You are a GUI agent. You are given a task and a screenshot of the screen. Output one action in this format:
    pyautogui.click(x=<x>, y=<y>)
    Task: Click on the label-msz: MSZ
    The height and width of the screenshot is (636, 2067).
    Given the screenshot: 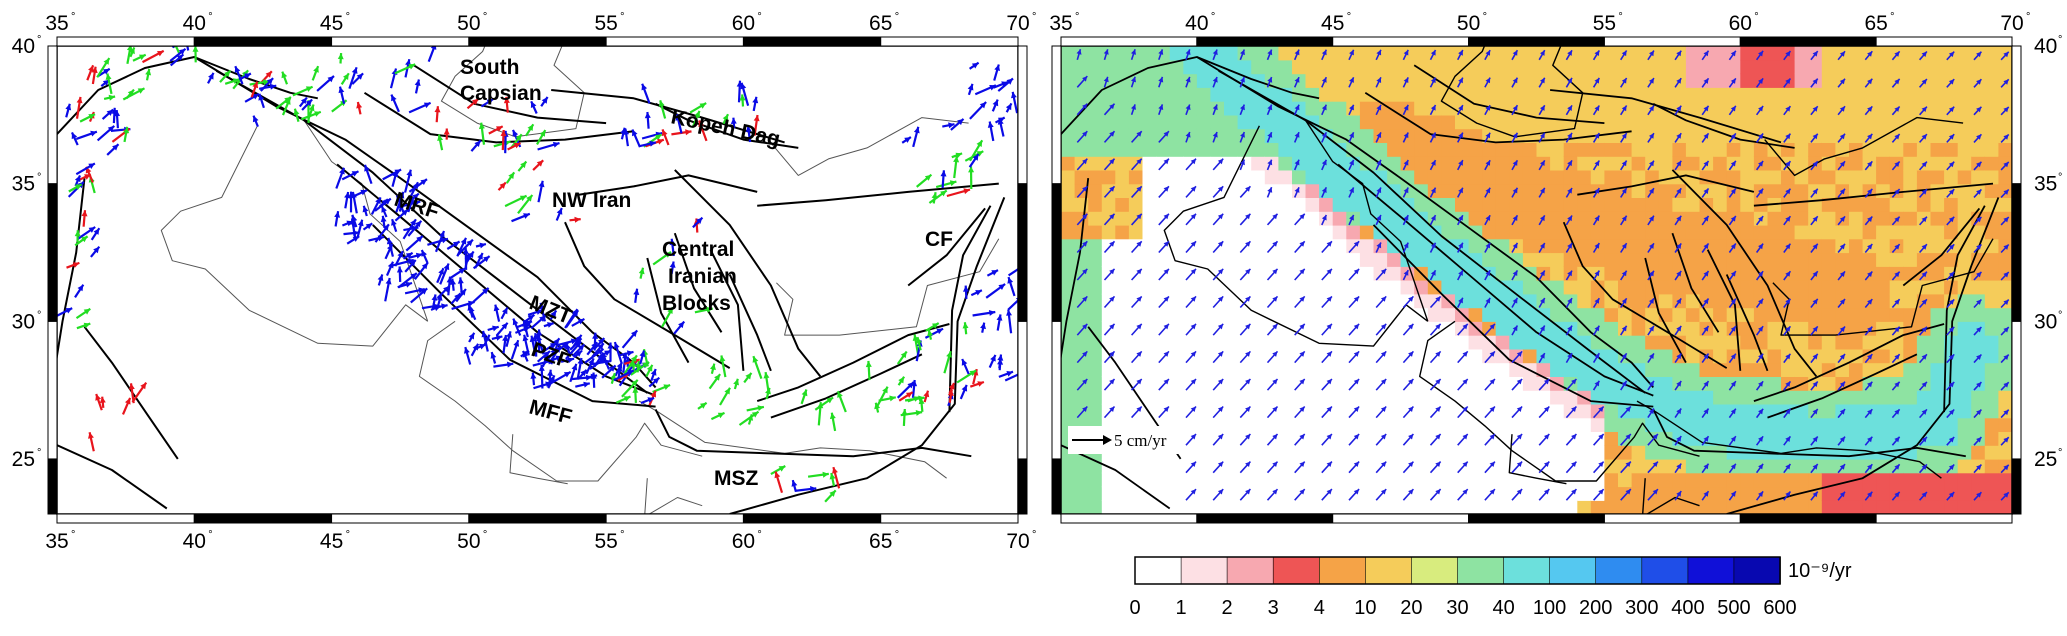 What is the action you would take?
    pyautogui.click(x=736, y=478)
    